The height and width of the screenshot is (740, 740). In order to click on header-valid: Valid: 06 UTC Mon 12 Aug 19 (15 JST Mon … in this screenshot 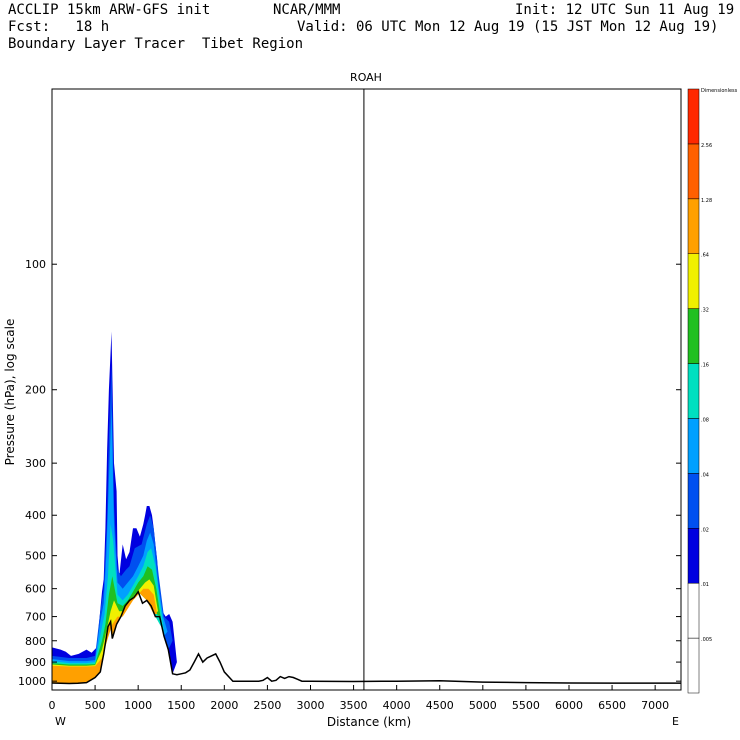, I will do `click(508, 27)`.